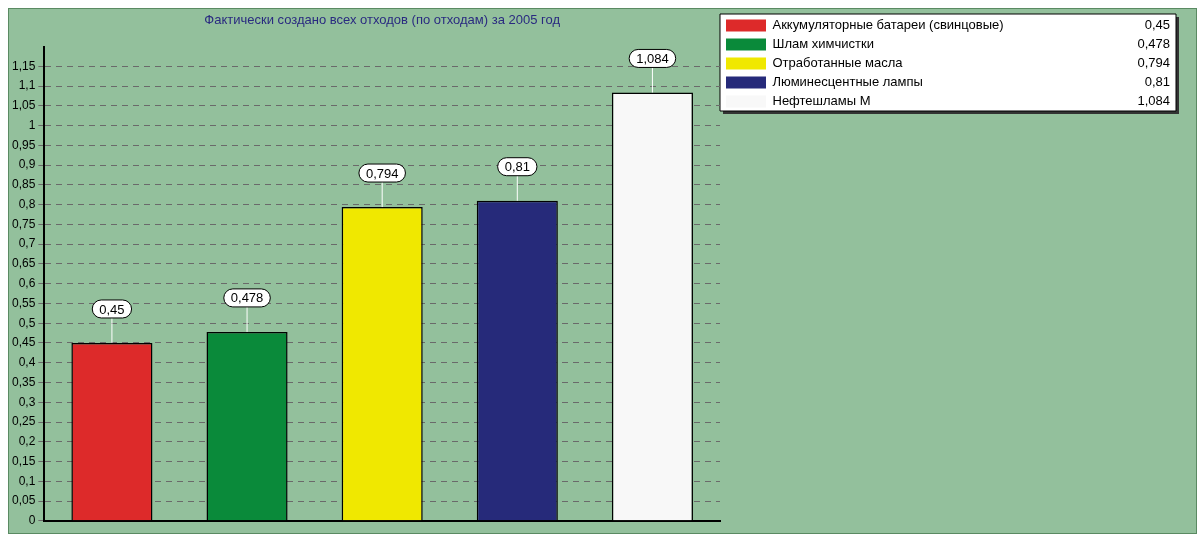  What do you see at coordinates (32, 124) in the screenshot?
I see `y-tick-label: 1` at bounding box center [32, 124].